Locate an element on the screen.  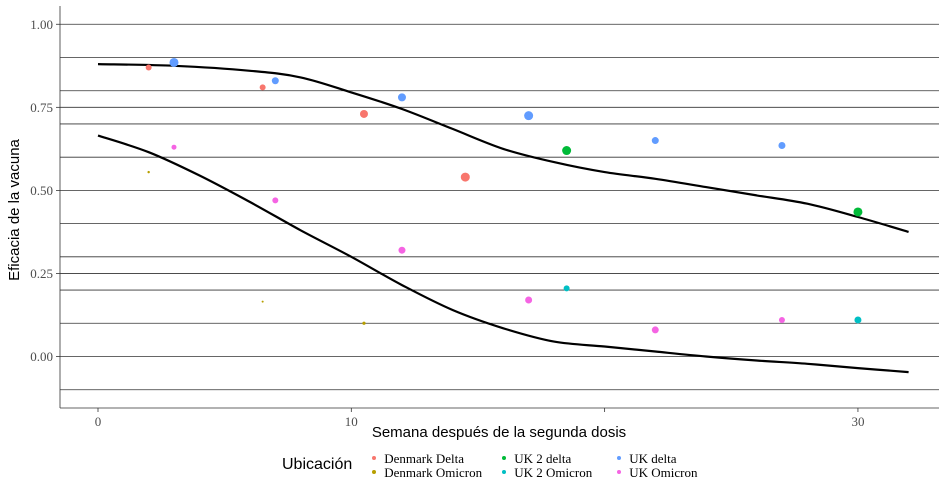
x-tick-label: 10 is located at coordinates (351, 421).